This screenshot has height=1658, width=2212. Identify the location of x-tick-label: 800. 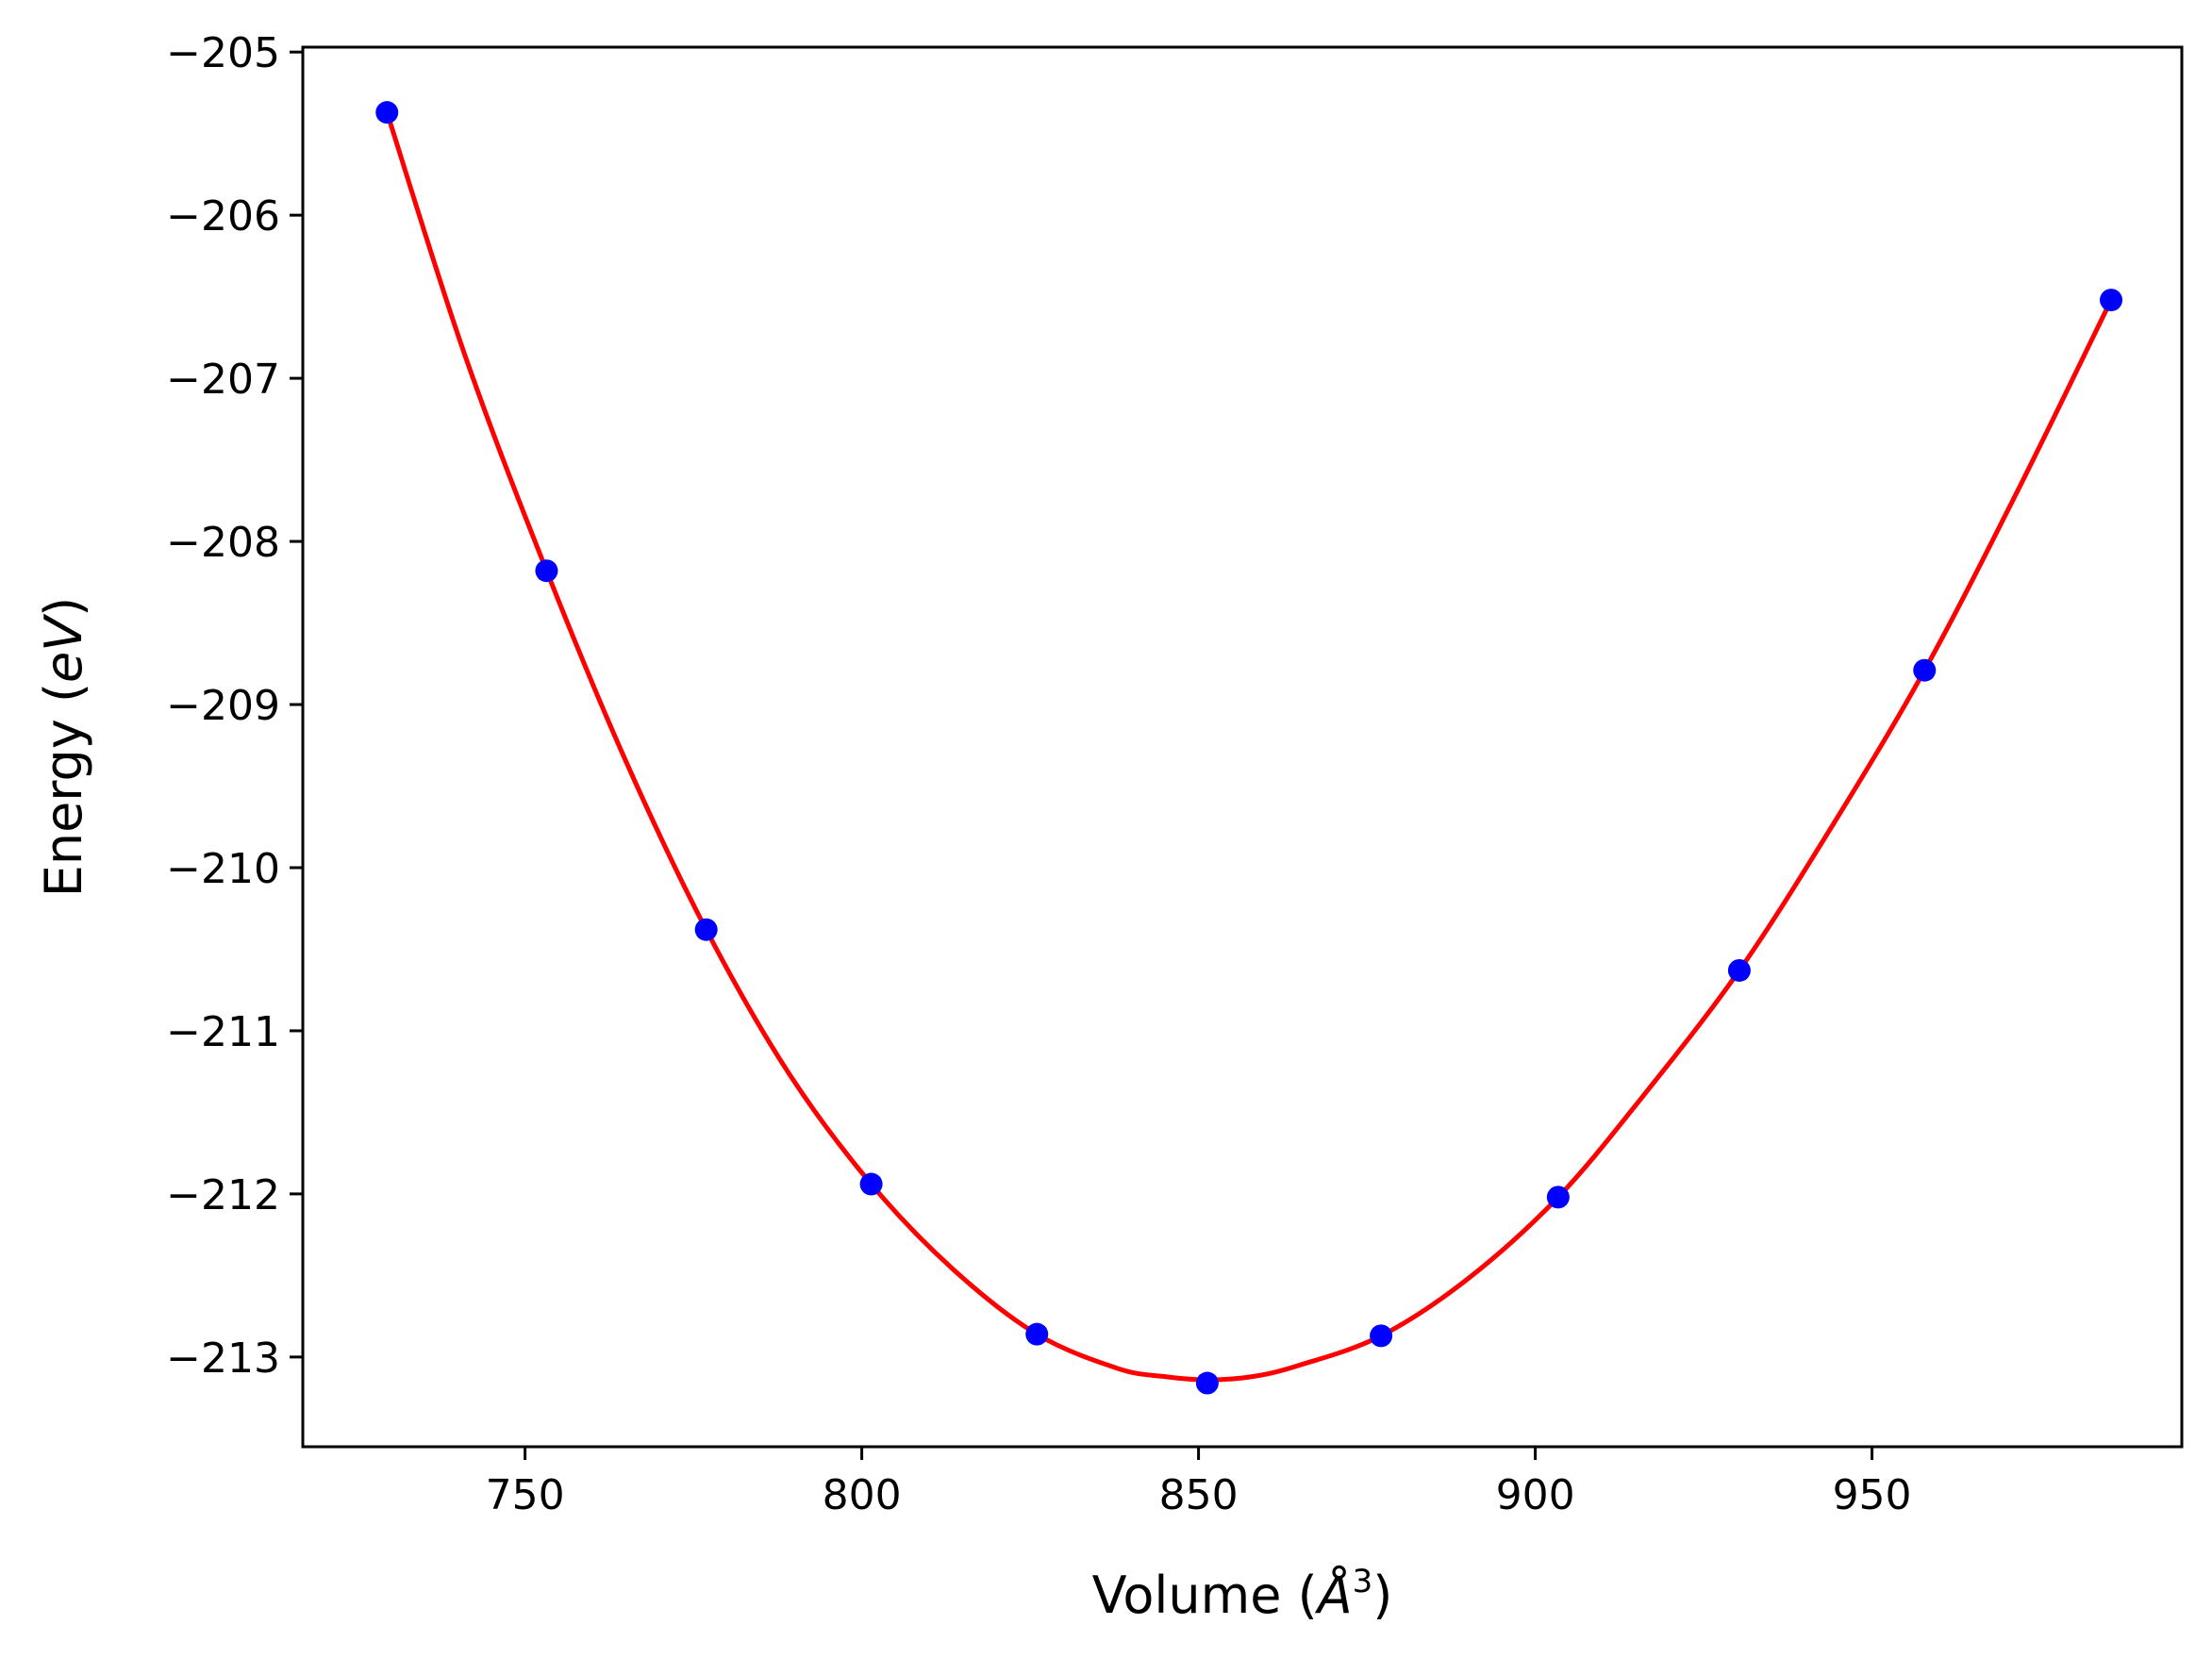
(862, 1495).